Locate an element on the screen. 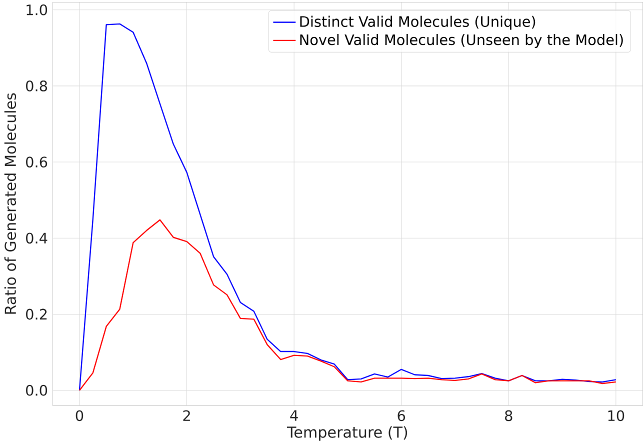 The image size is (643, 445). y-tick-label: 1.0 is located at coordinates (37, 10).